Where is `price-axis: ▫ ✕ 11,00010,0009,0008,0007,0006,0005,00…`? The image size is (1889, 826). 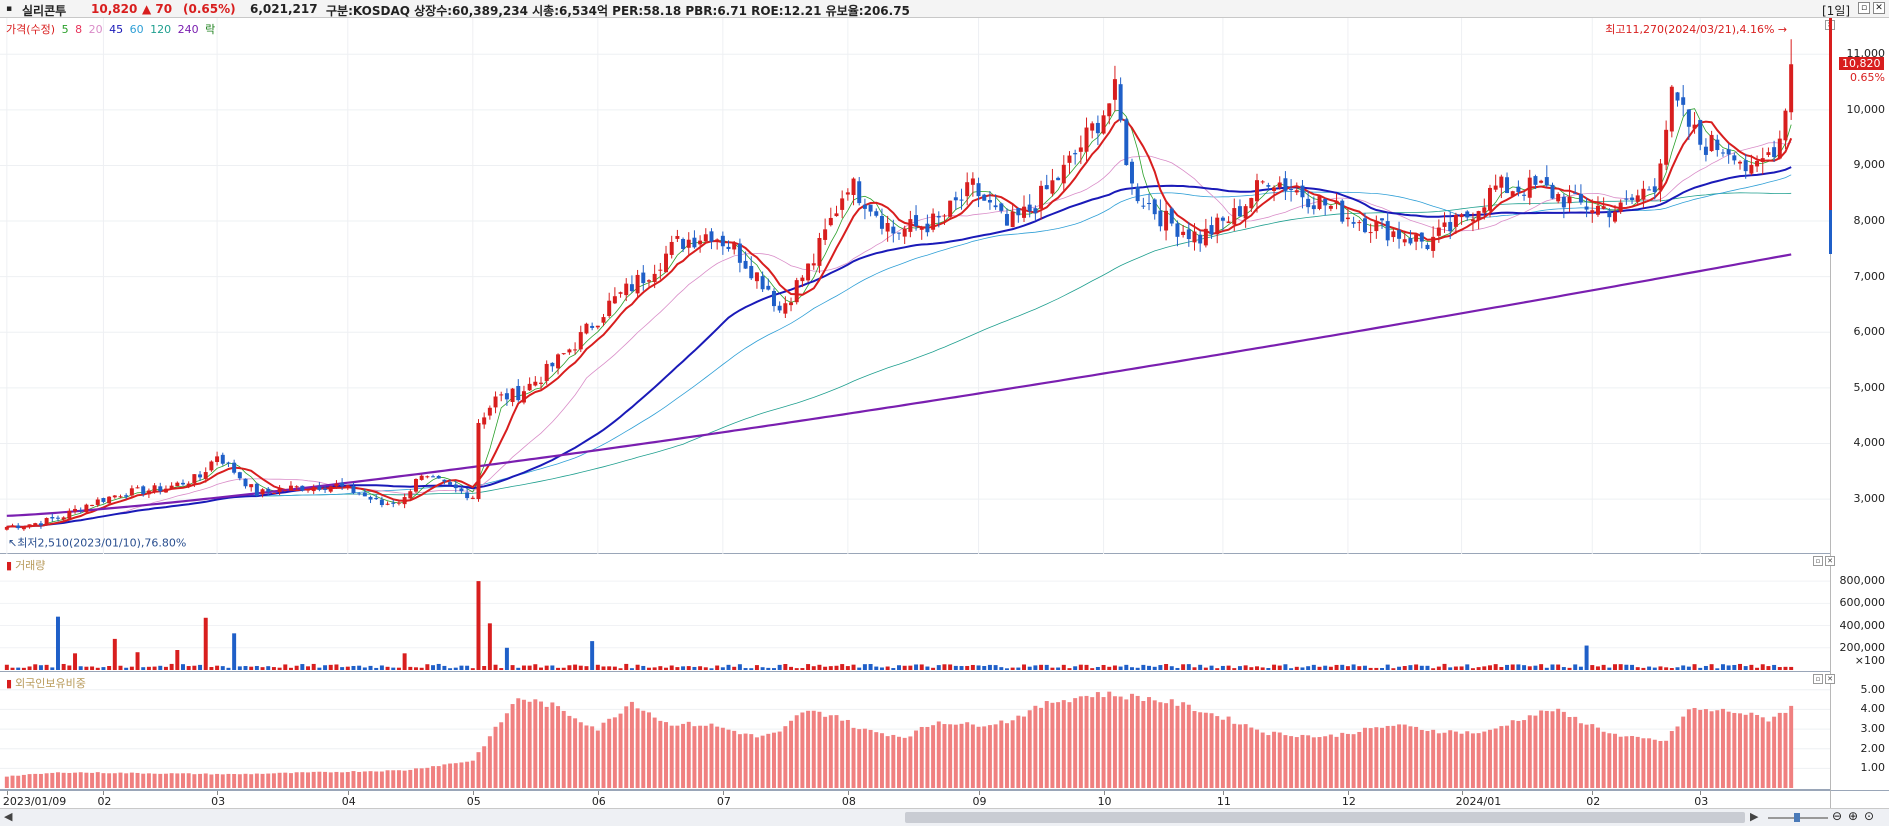 price-axis: ▫ ✕ 11,00010,0009,0008,0007,0006,0005,00… is located at coordinates (1857, 286).